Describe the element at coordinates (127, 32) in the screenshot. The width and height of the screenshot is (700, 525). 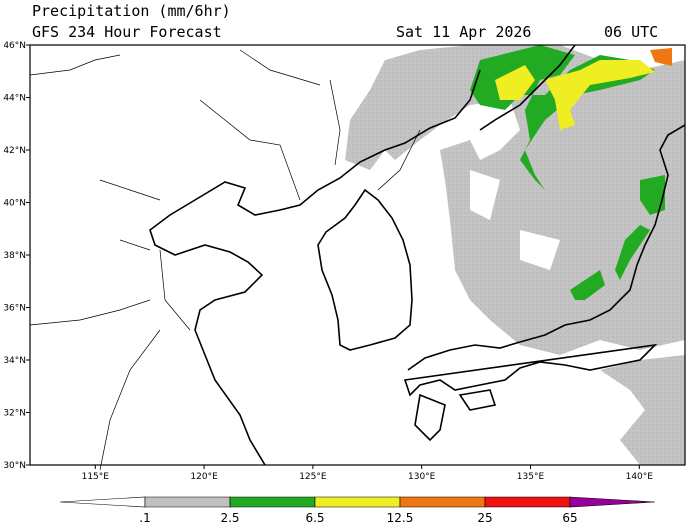
I see `subtitle: GFS 234 Hour Forecast` at that location.